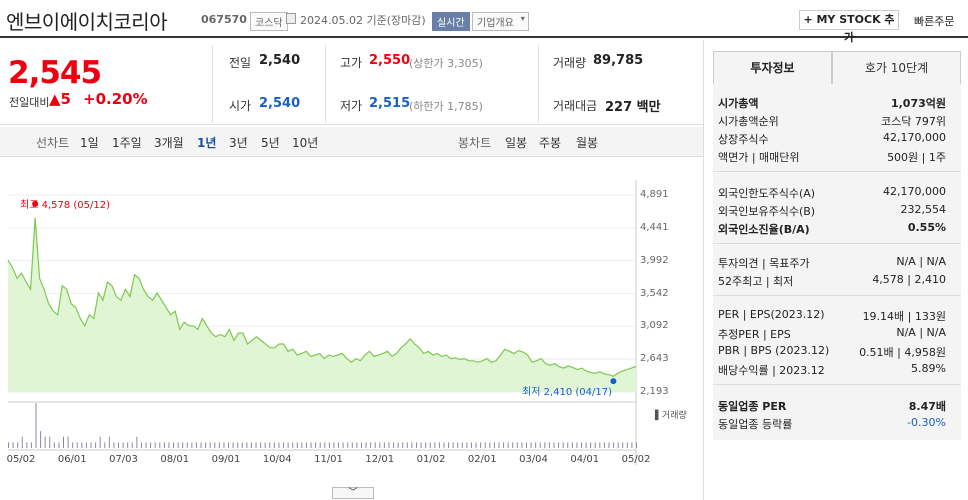 The height and width of the screenshot is (500, 968). What do you see at coordinates (174, 459) in the screenshot?
I see `x-tick-label: 08/01` at bounding box center [174, 459].